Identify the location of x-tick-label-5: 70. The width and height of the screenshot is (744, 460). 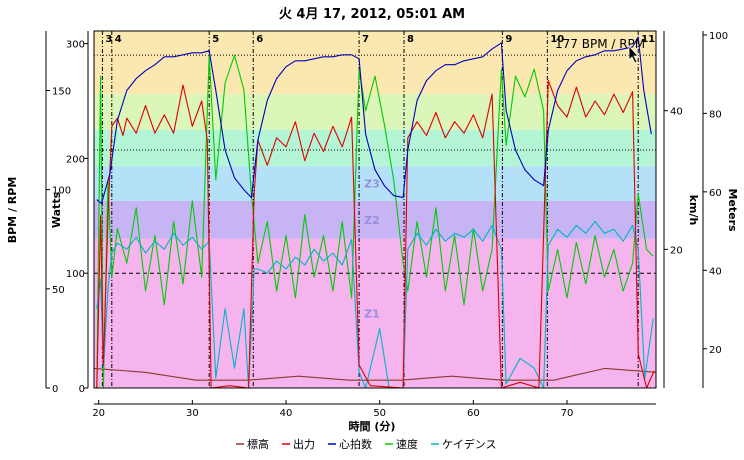
(567, 413).